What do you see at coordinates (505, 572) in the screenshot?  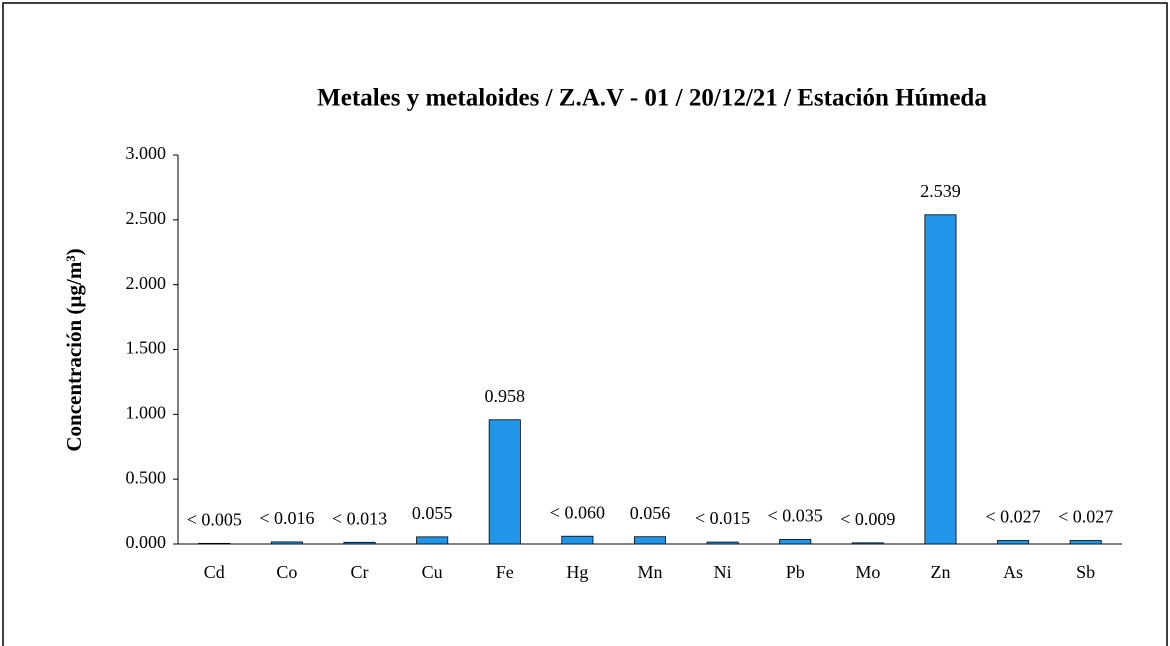 I see `x-tick-label: Fe` at bounding box center [505, 572].